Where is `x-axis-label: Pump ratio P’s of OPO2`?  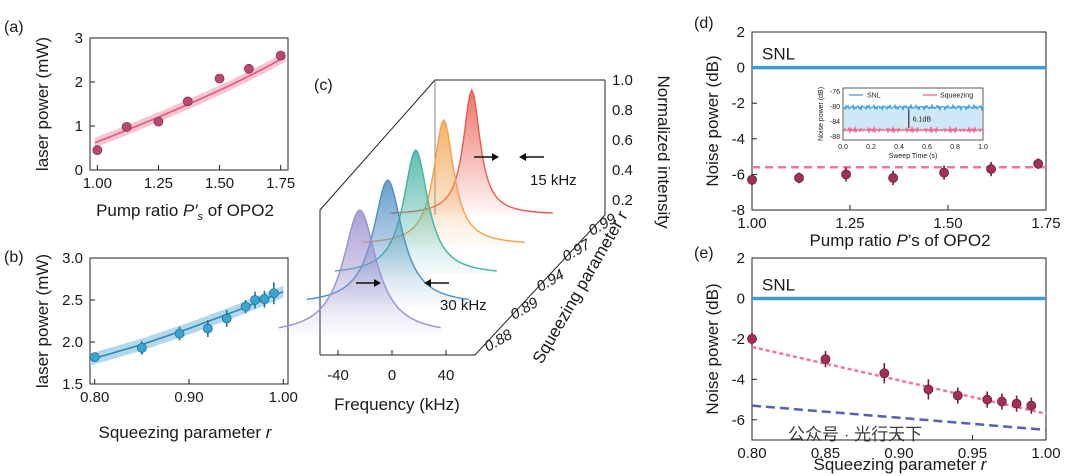
x-axis-label: Pump ratio P’s of OPO2 is located at coordinates (899, 240).